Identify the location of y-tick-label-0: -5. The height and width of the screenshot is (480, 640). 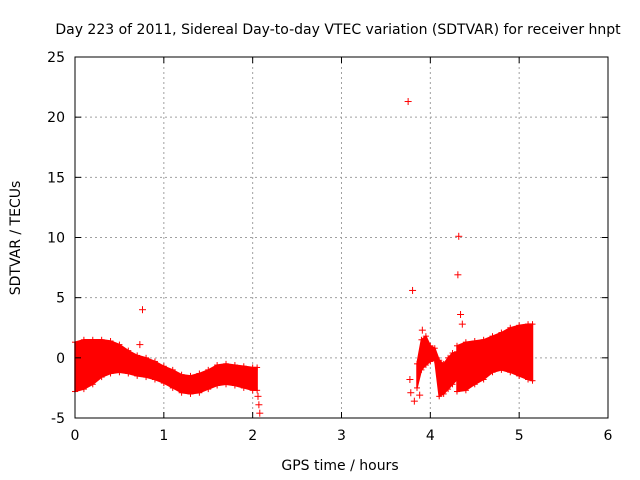
(58, 419).